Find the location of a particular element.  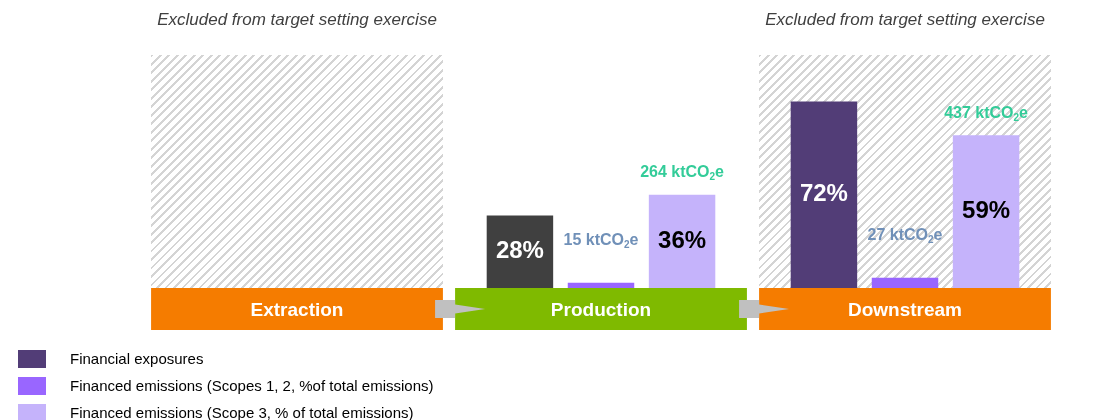

legend-label: Financial exposures is located at coordinates (137, 358).